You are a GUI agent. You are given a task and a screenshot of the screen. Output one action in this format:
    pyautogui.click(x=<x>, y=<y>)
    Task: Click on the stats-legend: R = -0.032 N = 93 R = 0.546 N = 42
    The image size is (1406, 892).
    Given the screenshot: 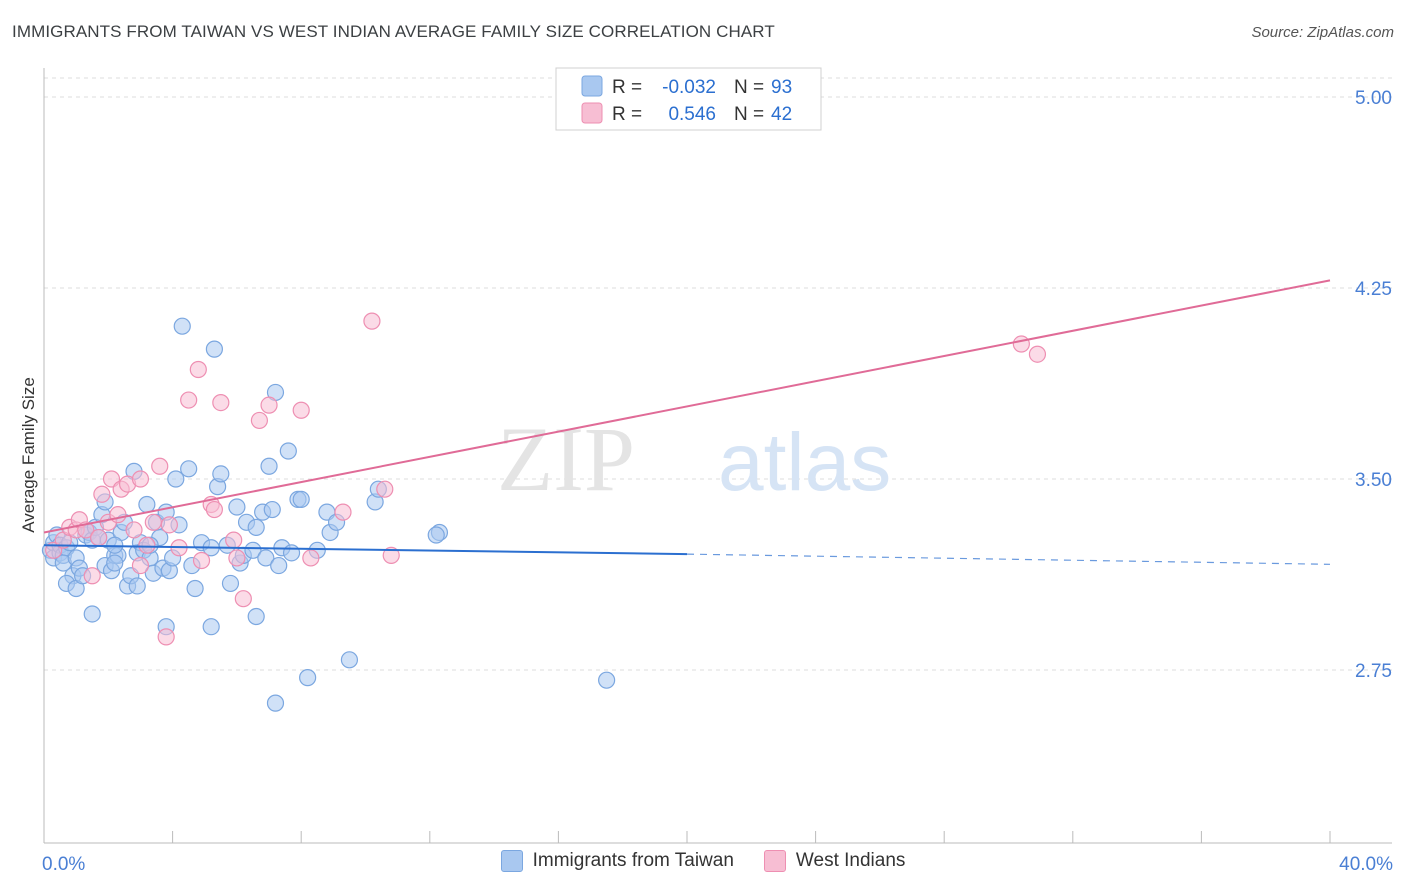 What is the action you would take?
    pyautogui.click(x=688, y=99)
    